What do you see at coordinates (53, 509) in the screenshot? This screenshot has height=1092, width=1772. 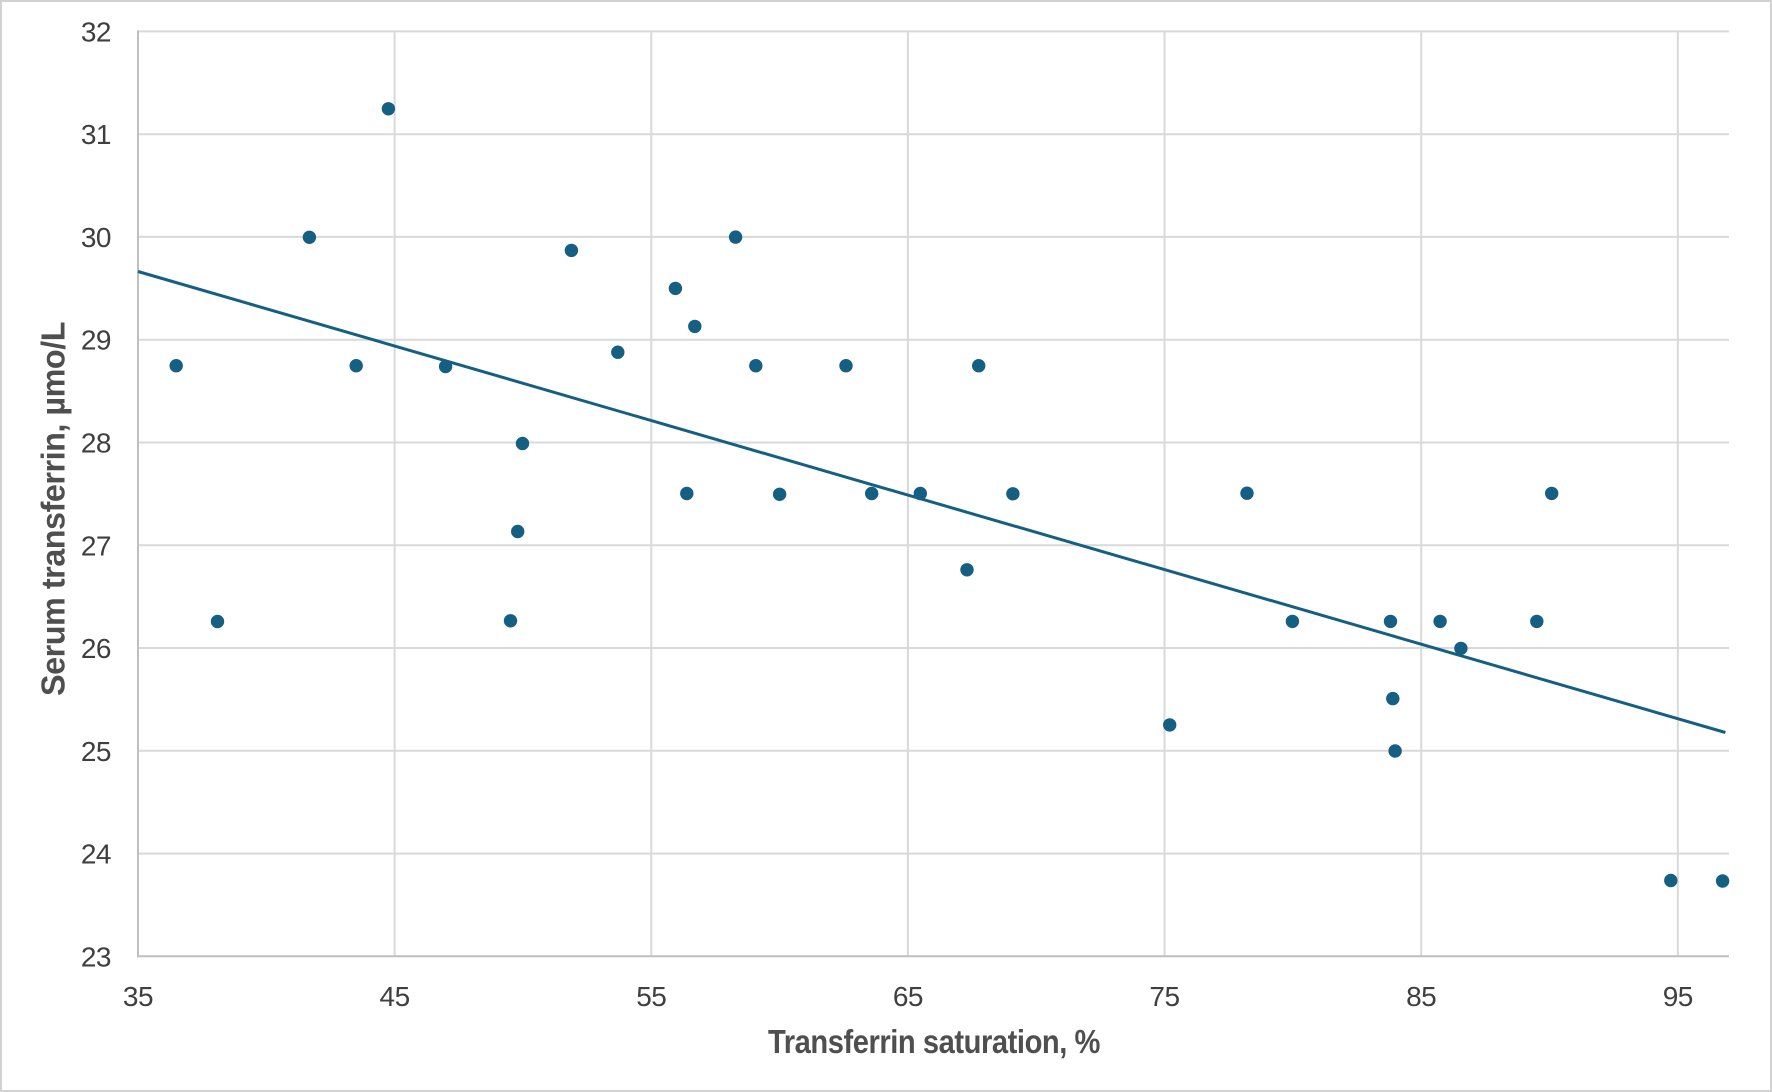 I see `svg-text: Serum transferrin, µmo/L` at bounding box center [53, 509].